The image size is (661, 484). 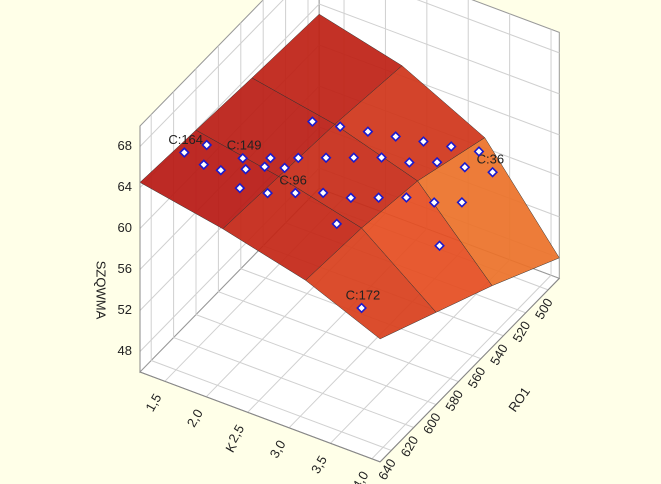 I want to click on z-tick-label: 68, so click(x=125, y=145).